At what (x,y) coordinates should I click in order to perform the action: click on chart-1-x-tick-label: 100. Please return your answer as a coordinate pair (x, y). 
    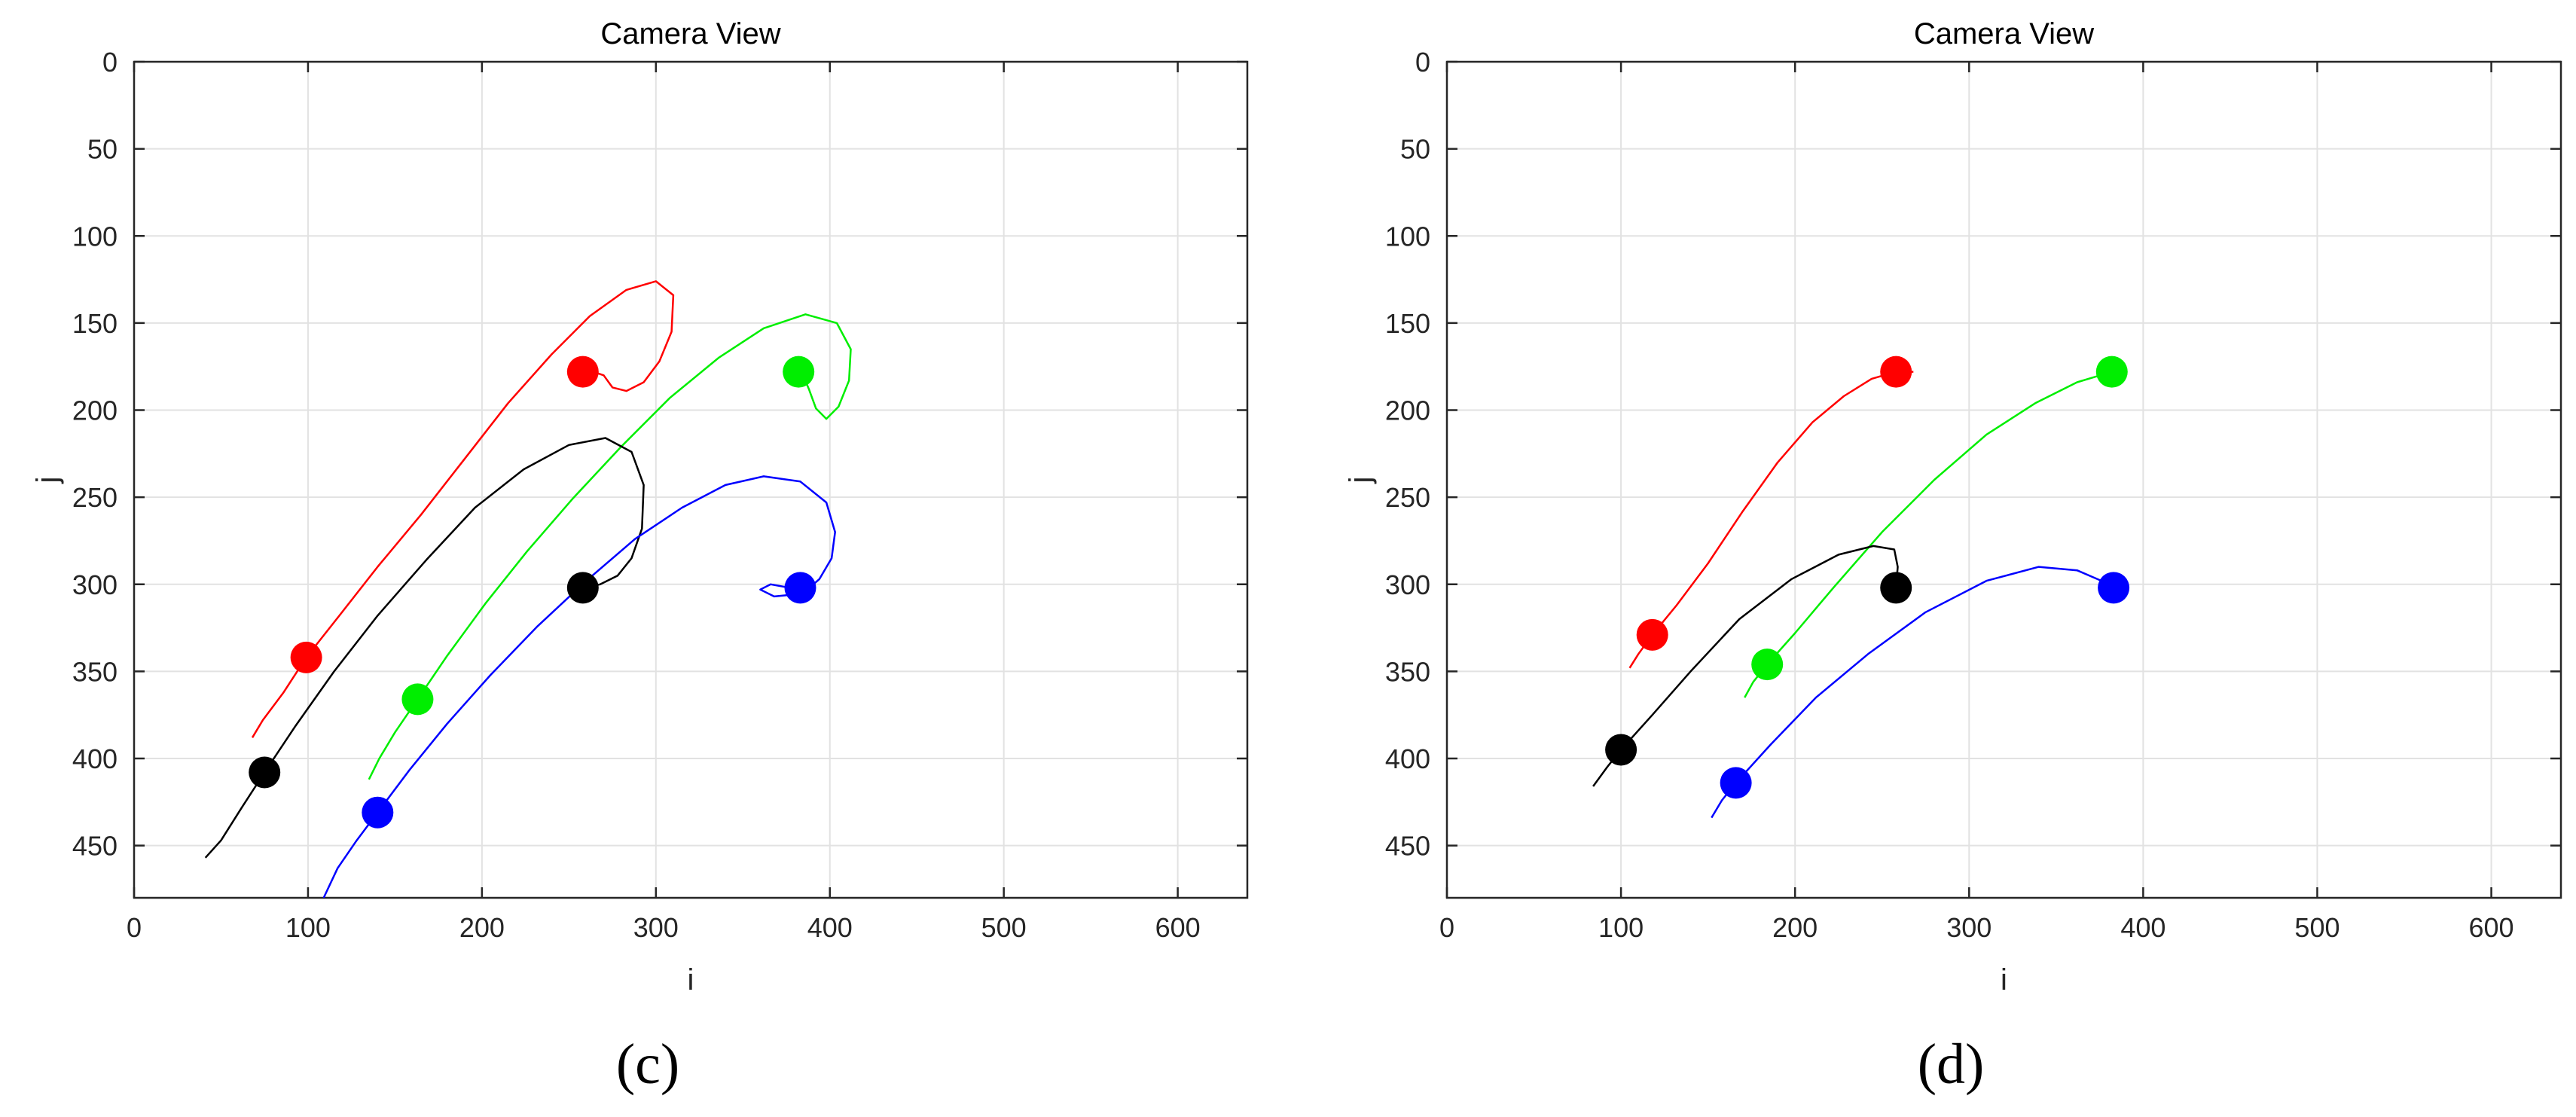
    Looking at the image, I should click on (1621, 927).